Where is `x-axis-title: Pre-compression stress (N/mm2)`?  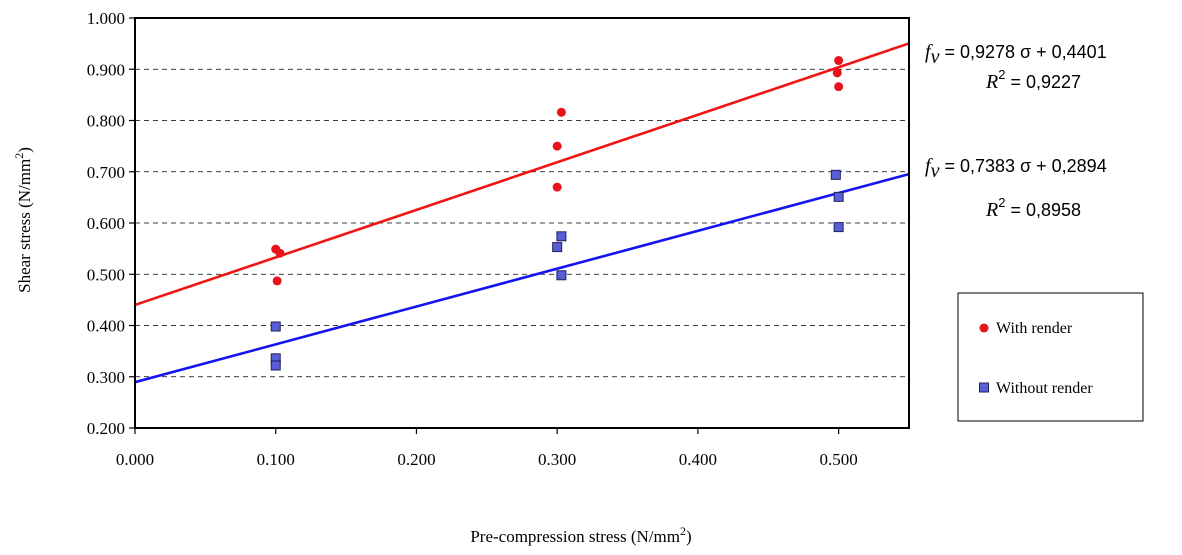 x-axis-title: Pre-compression stress (N/mm2) is located at coordinates (580, 535).